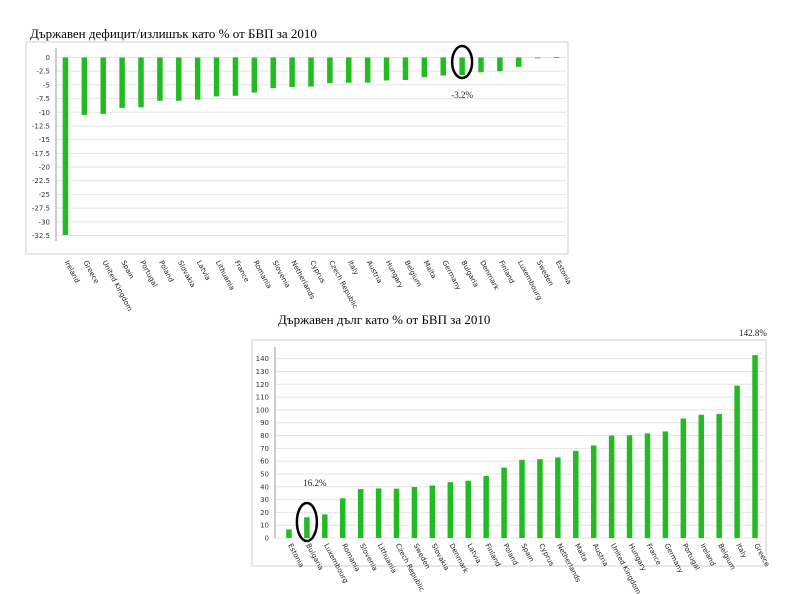  Describe the element at coordinates (264, 526) in the screenshot. I see `y-tick-label: 10` at that location.